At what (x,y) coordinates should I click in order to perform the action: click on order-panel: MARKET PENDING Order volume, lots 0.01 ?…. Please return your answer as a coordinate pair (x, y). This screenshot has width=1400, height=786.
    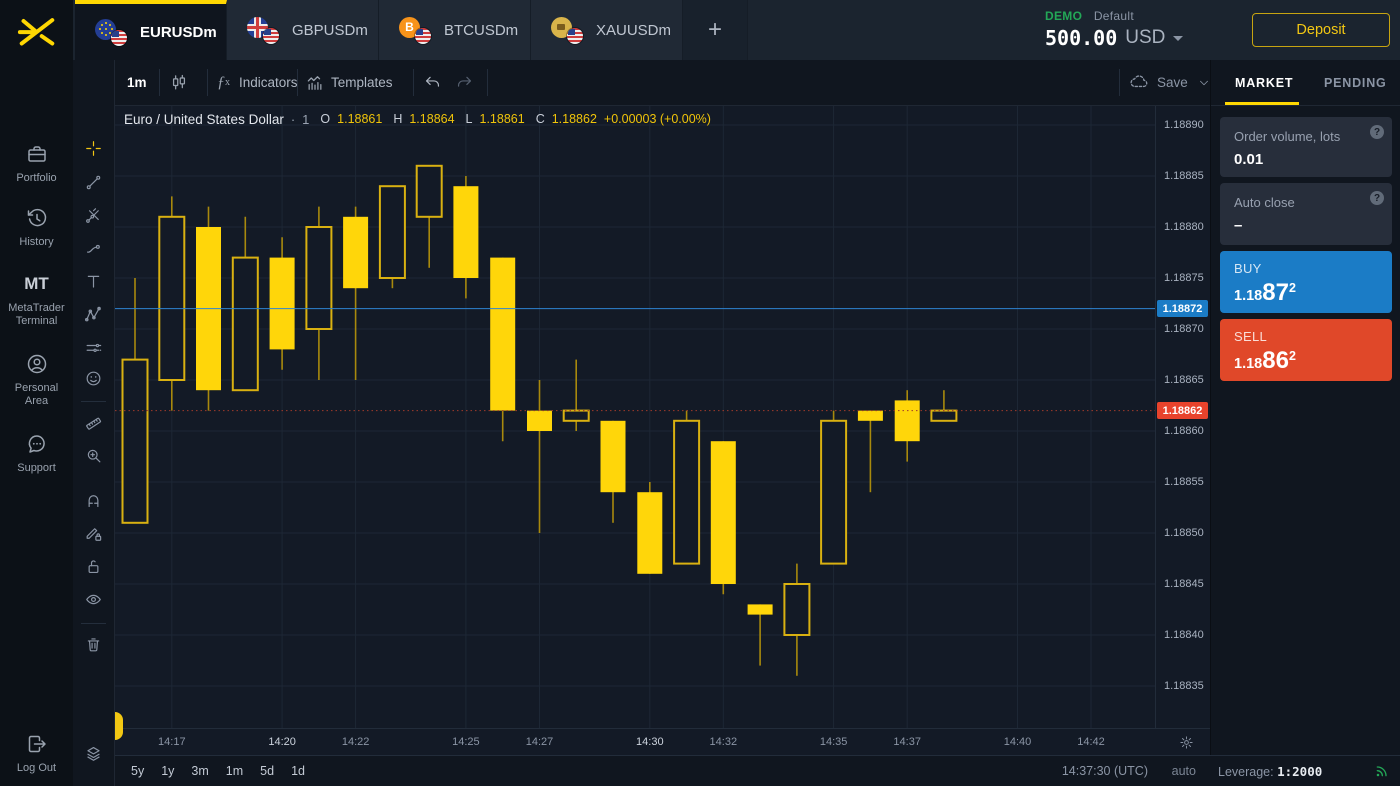
    Looking at the image, I should click on (1305, 407).